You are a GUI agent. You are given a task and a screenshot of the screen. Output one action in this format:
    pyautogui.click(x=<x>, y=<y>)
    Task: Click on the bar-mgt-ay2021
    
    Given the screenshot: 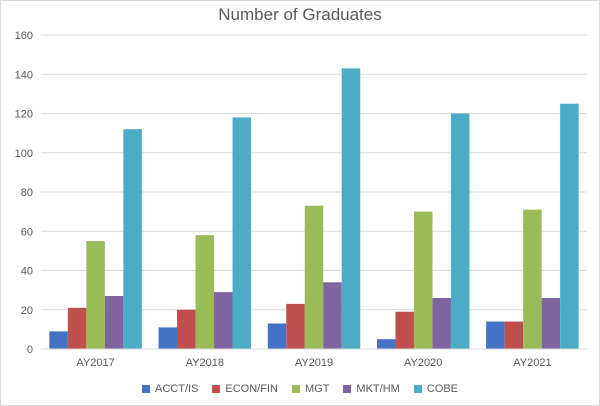 What is the action you would take?
    pyautogui.click(x=532, y=279)
    